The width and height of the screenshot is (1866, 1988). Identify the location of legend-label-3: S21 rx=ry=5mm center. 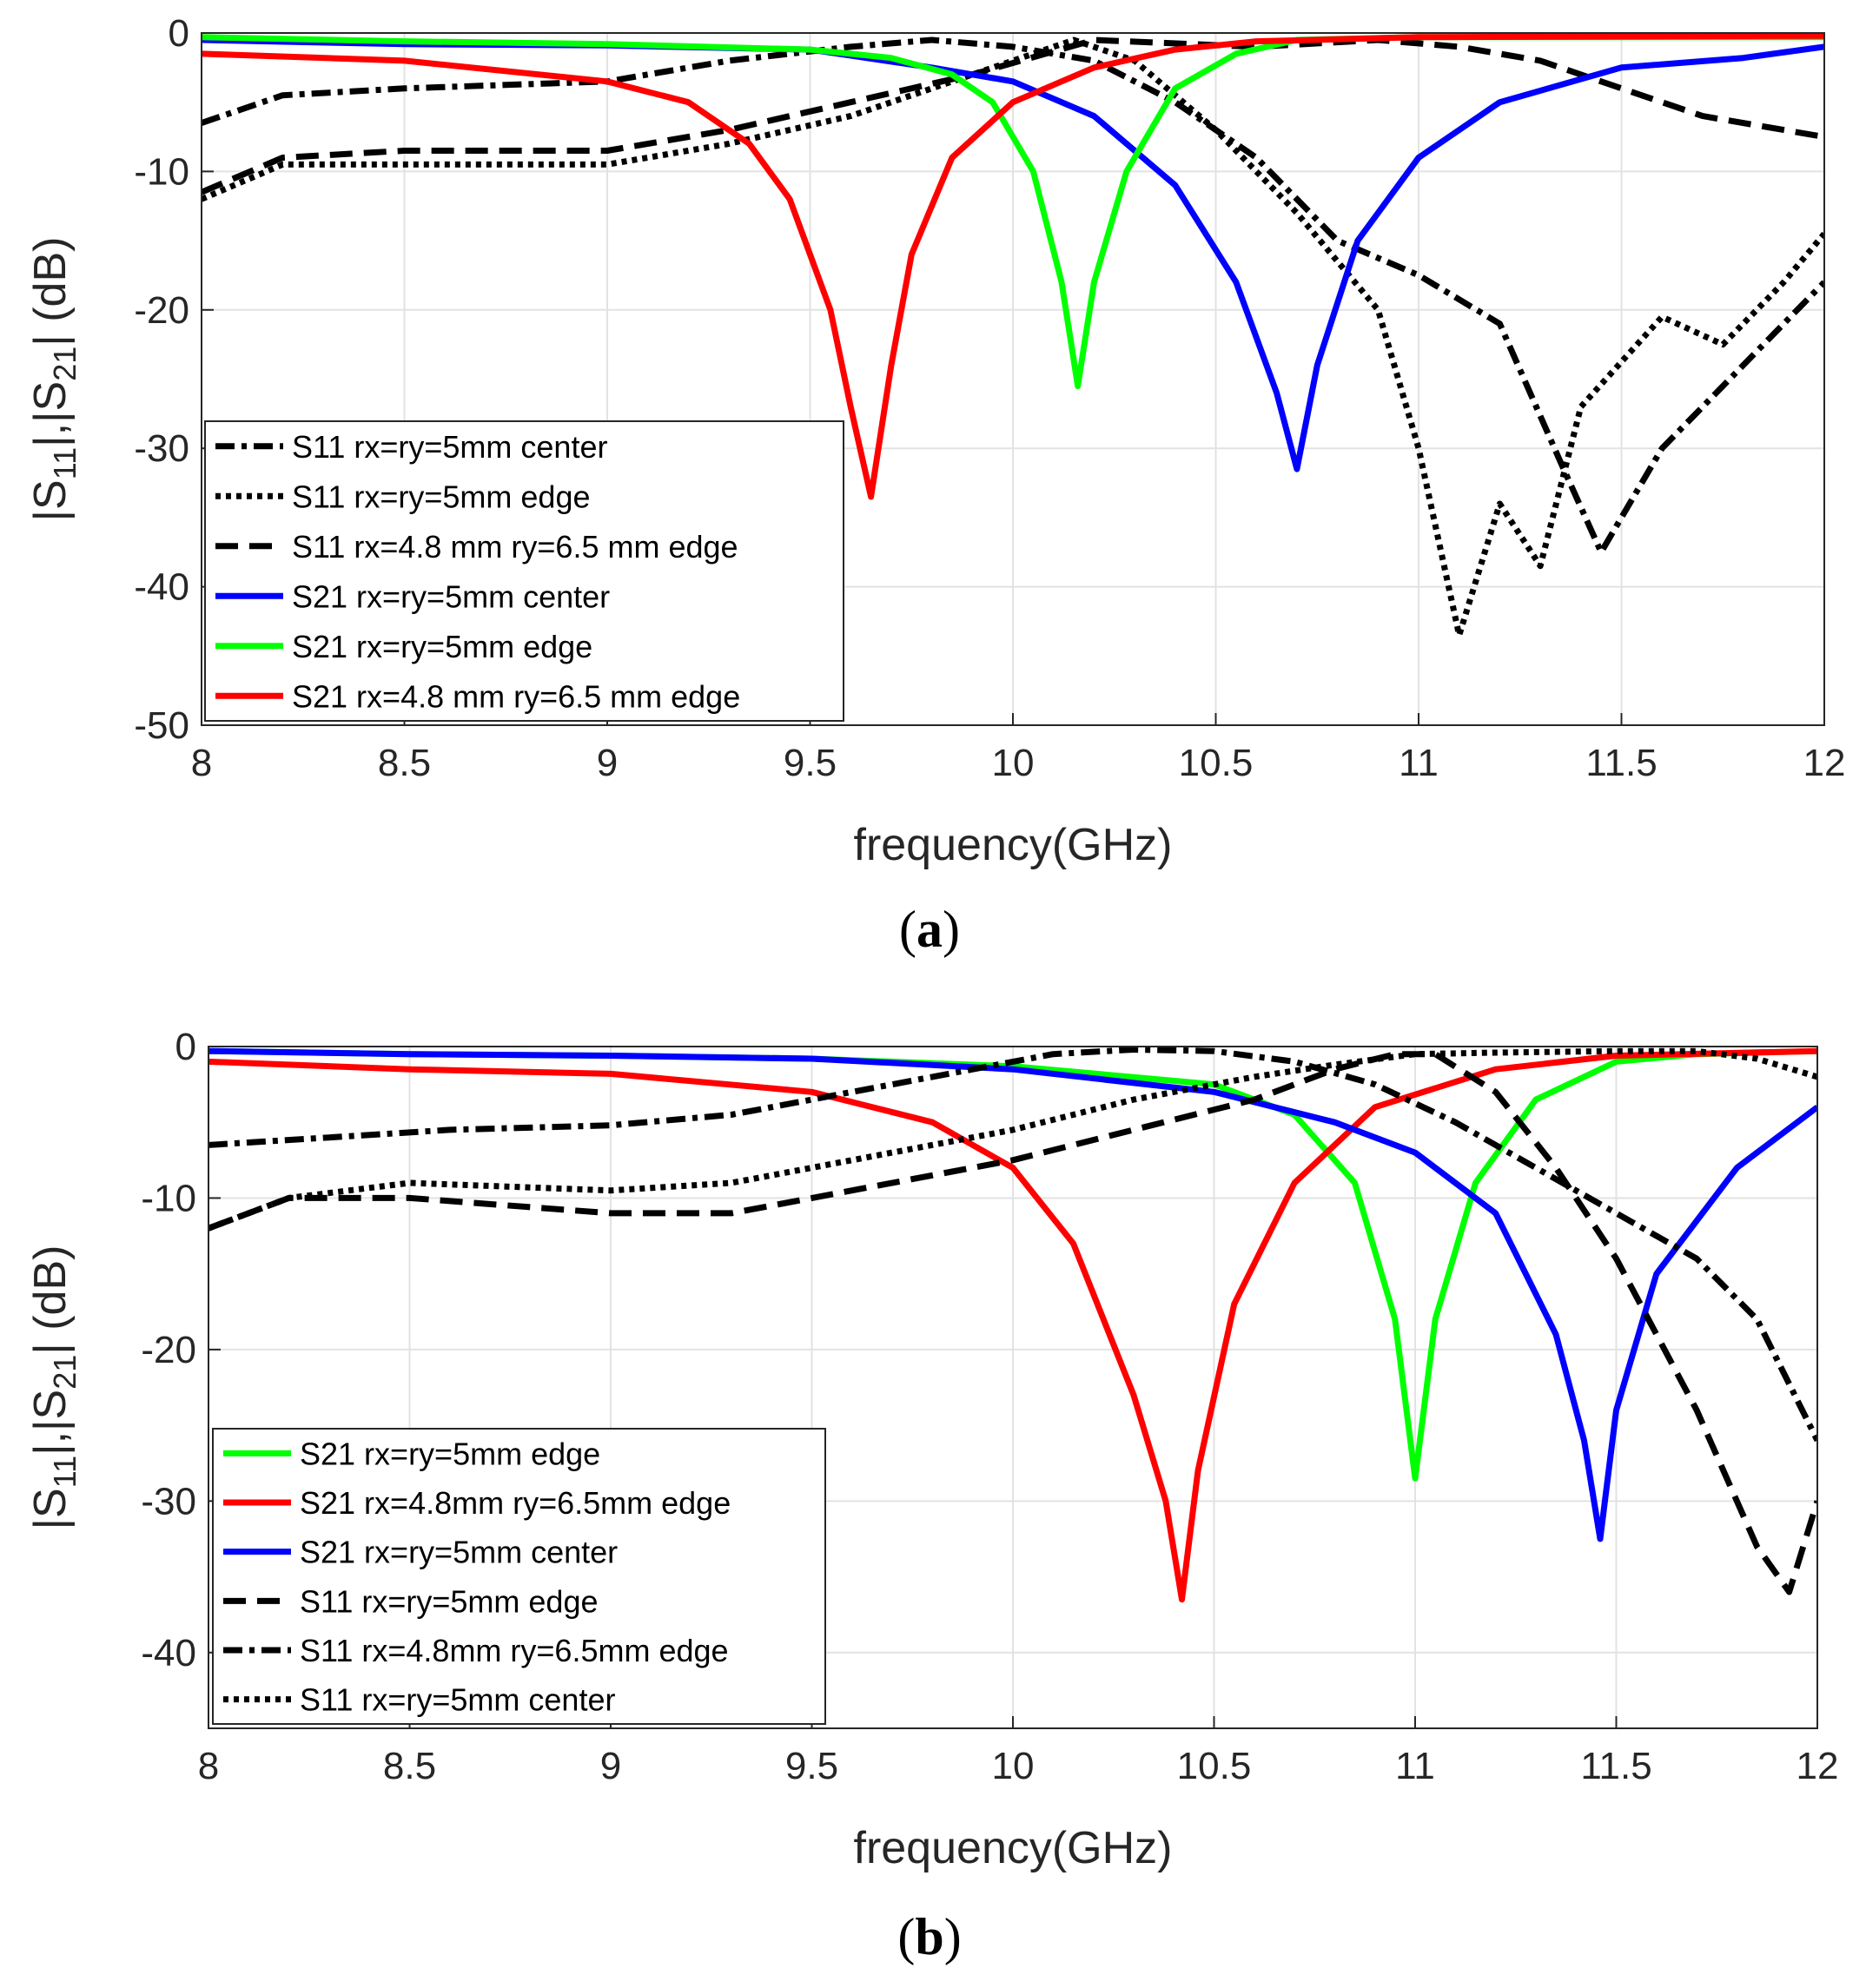
(451, 596).